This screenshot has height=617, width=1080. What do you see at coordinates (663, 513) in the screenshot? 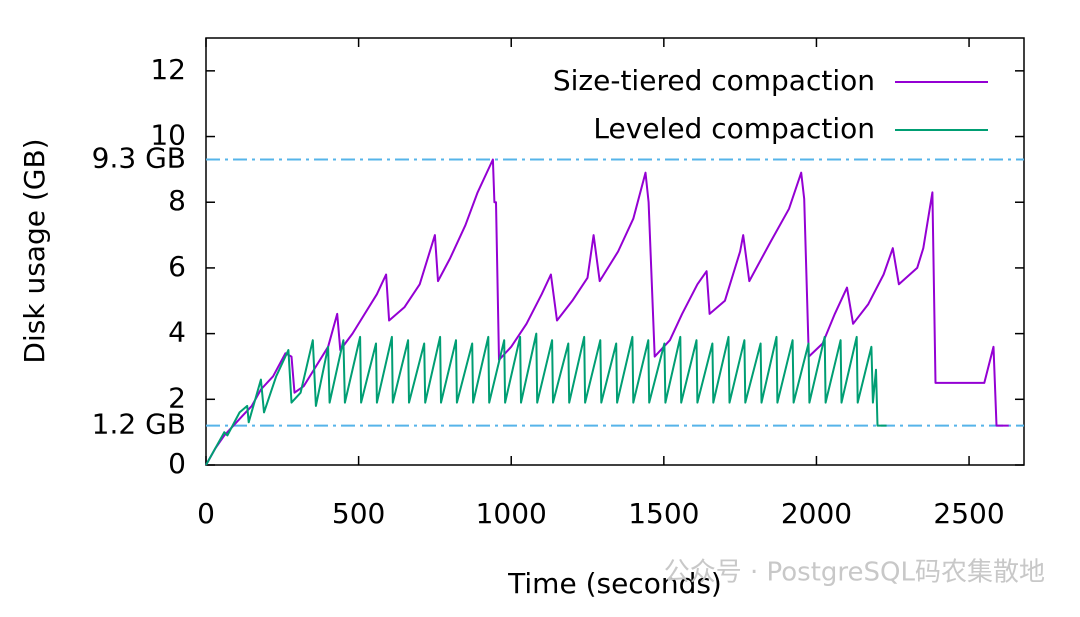
I see `x-tick-label: 1500` at bounding box center [663, 513].